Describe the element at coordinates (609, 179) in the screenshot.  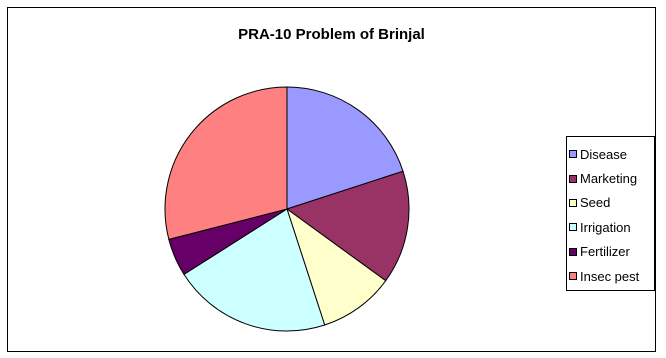
I see `legend-label: Marketing` at that location.